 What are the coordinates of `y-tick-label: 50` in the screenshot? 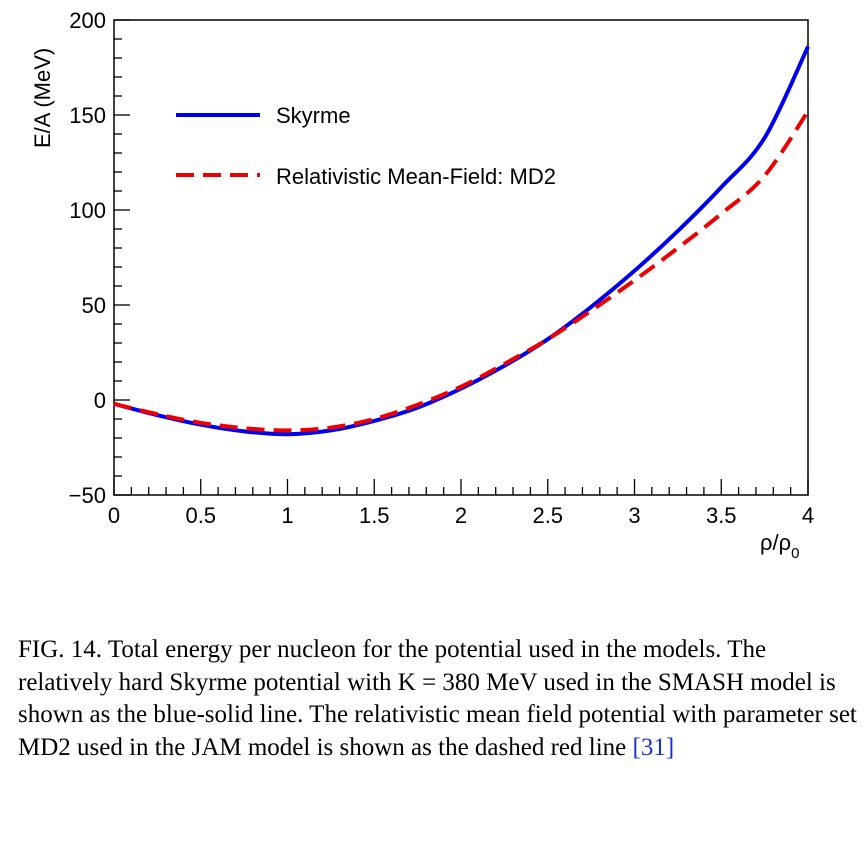 It's located at (94, 305).